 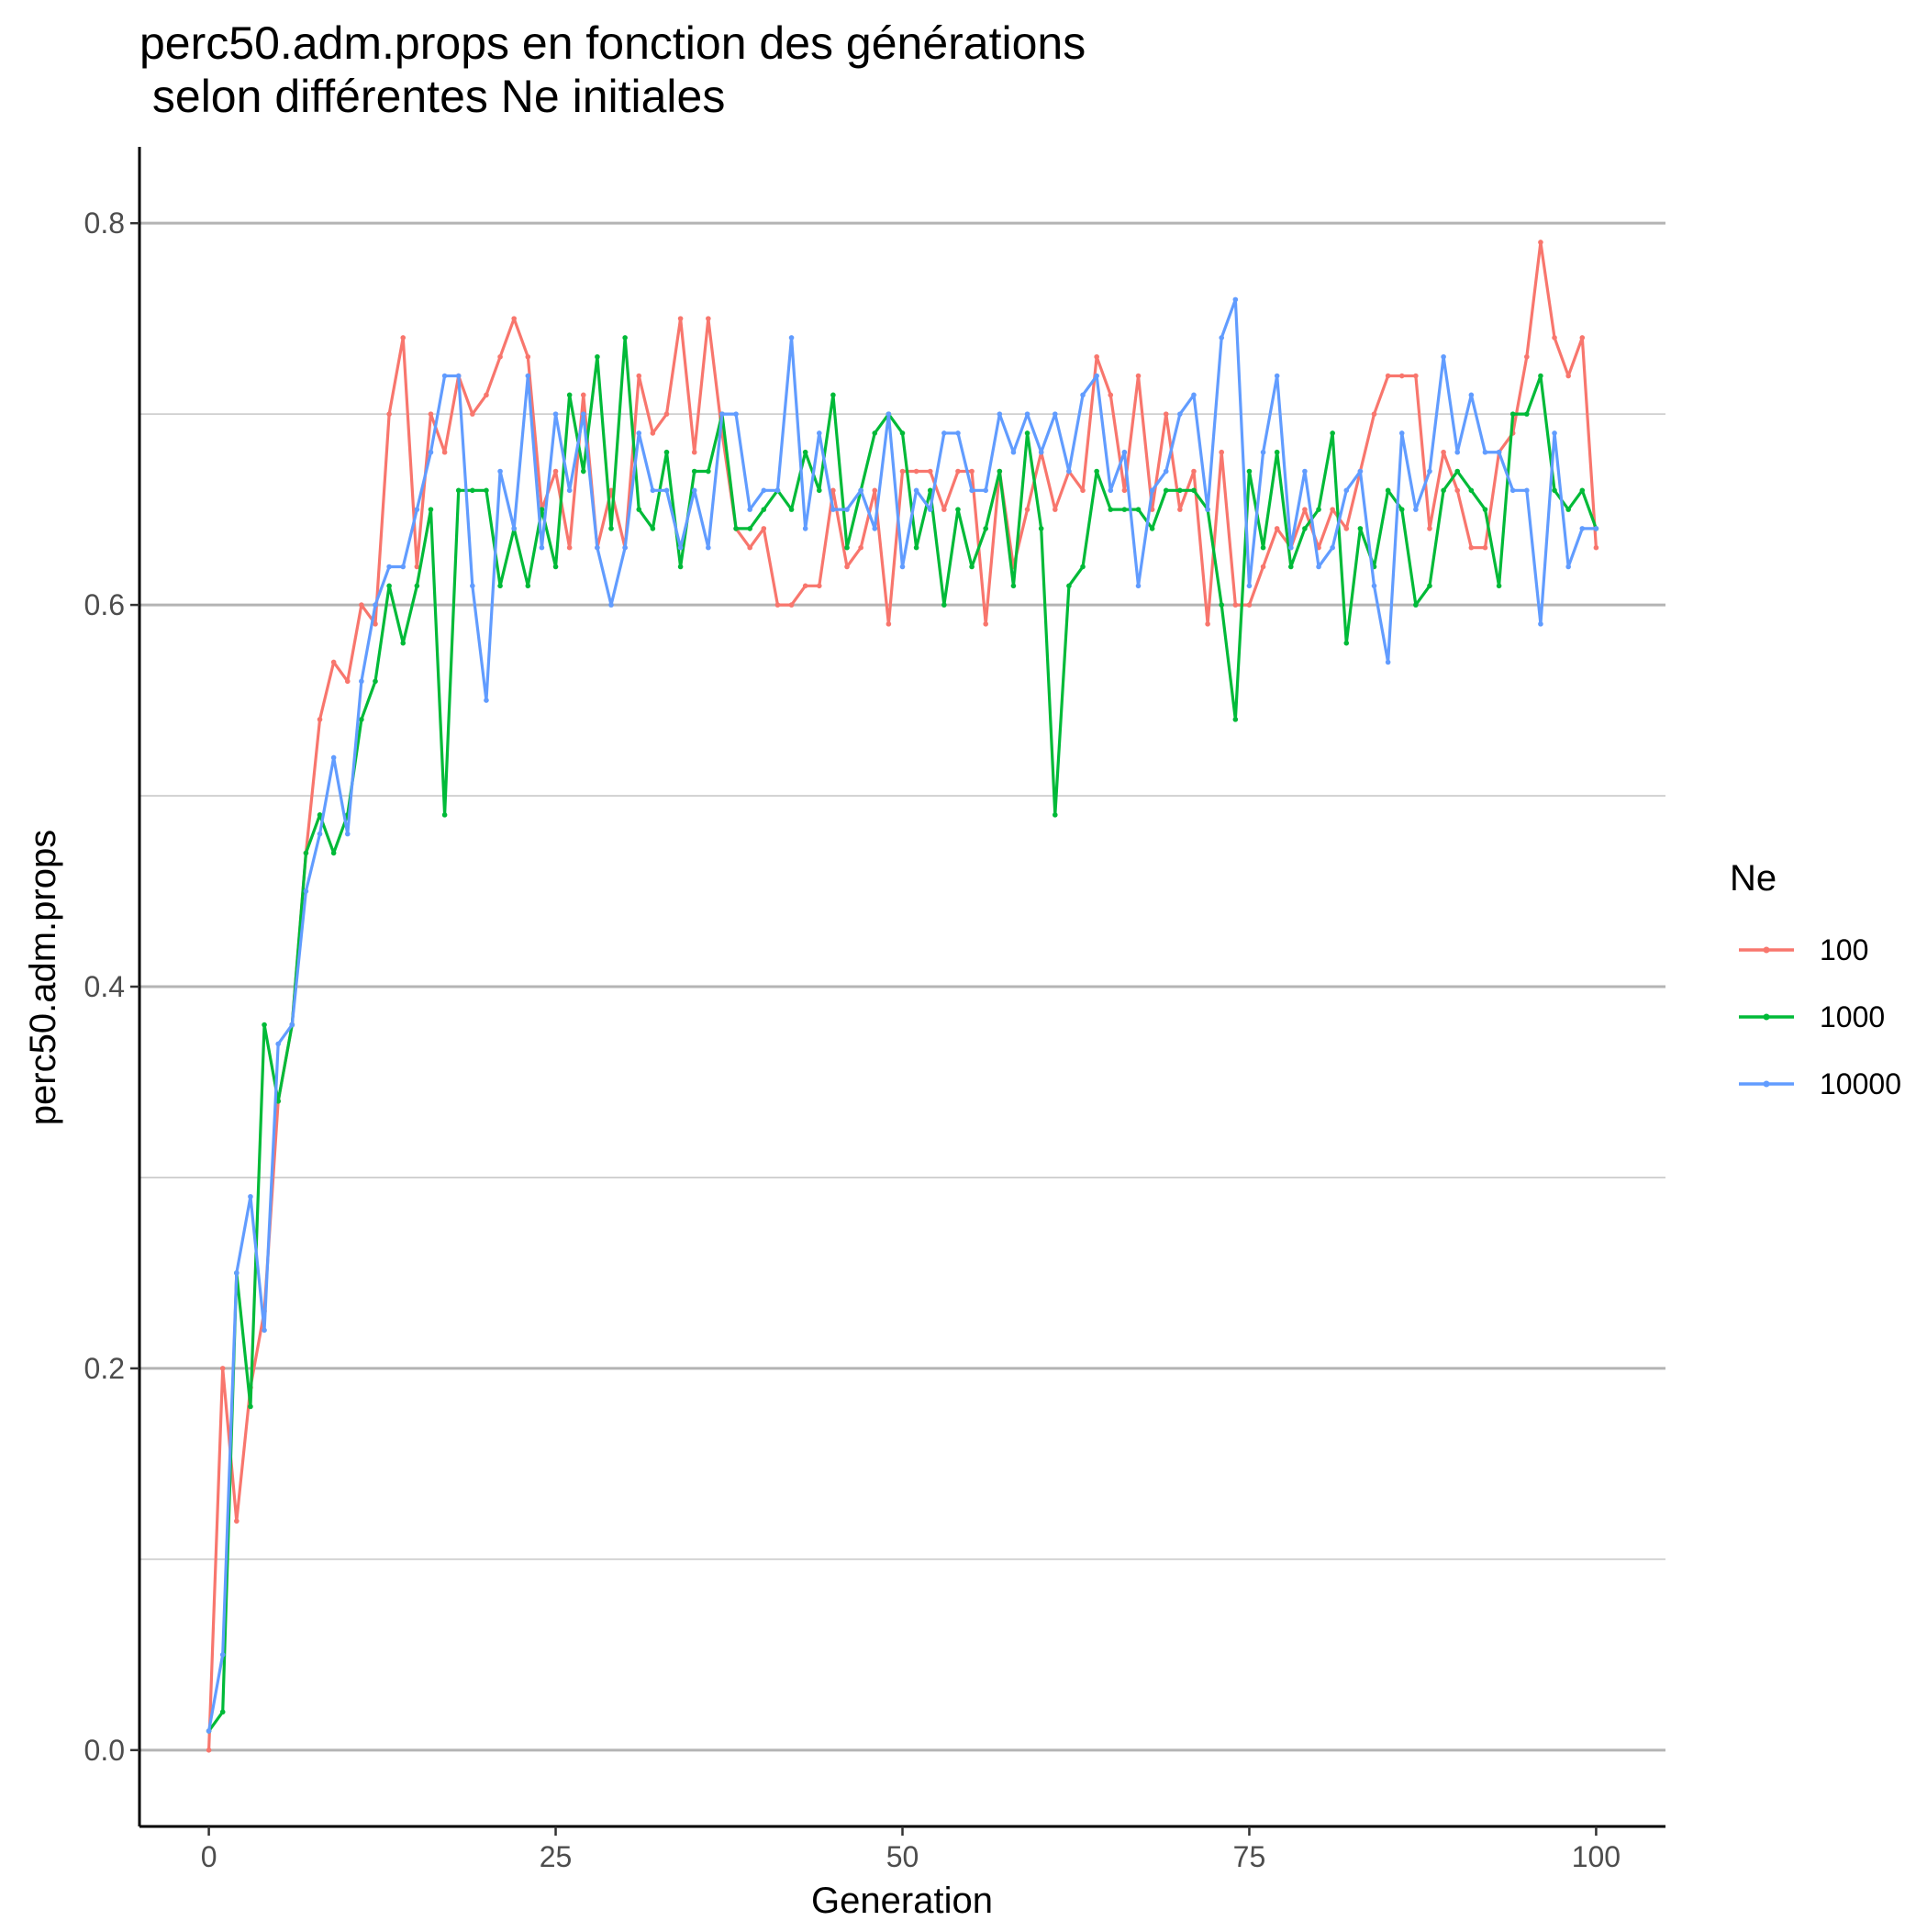 I want to click on legend-item-10000: 10000, so click(x=1820, y=1083).